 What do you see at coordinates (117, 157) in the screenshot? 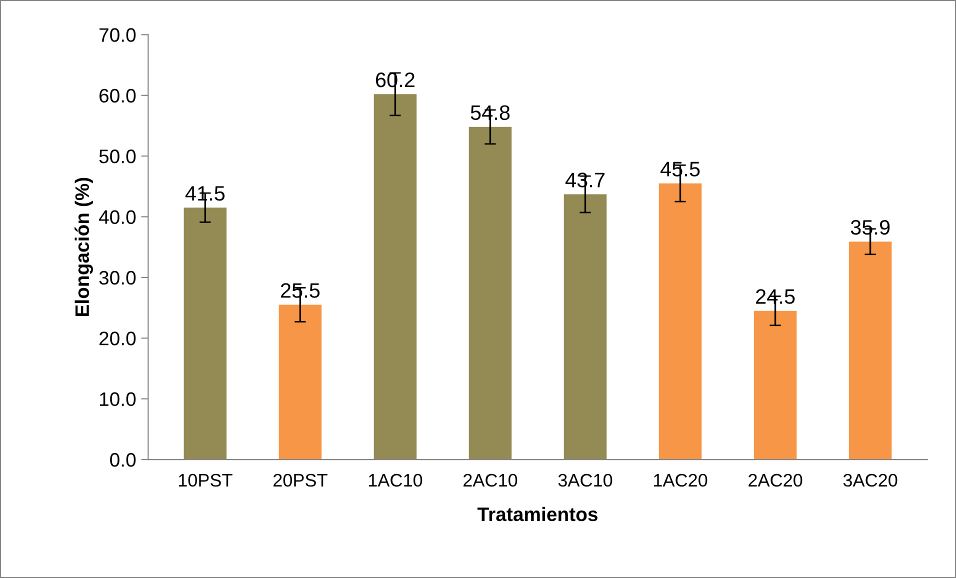
I see `y-tick-label: 50.0` at bounding box center [117, 157].